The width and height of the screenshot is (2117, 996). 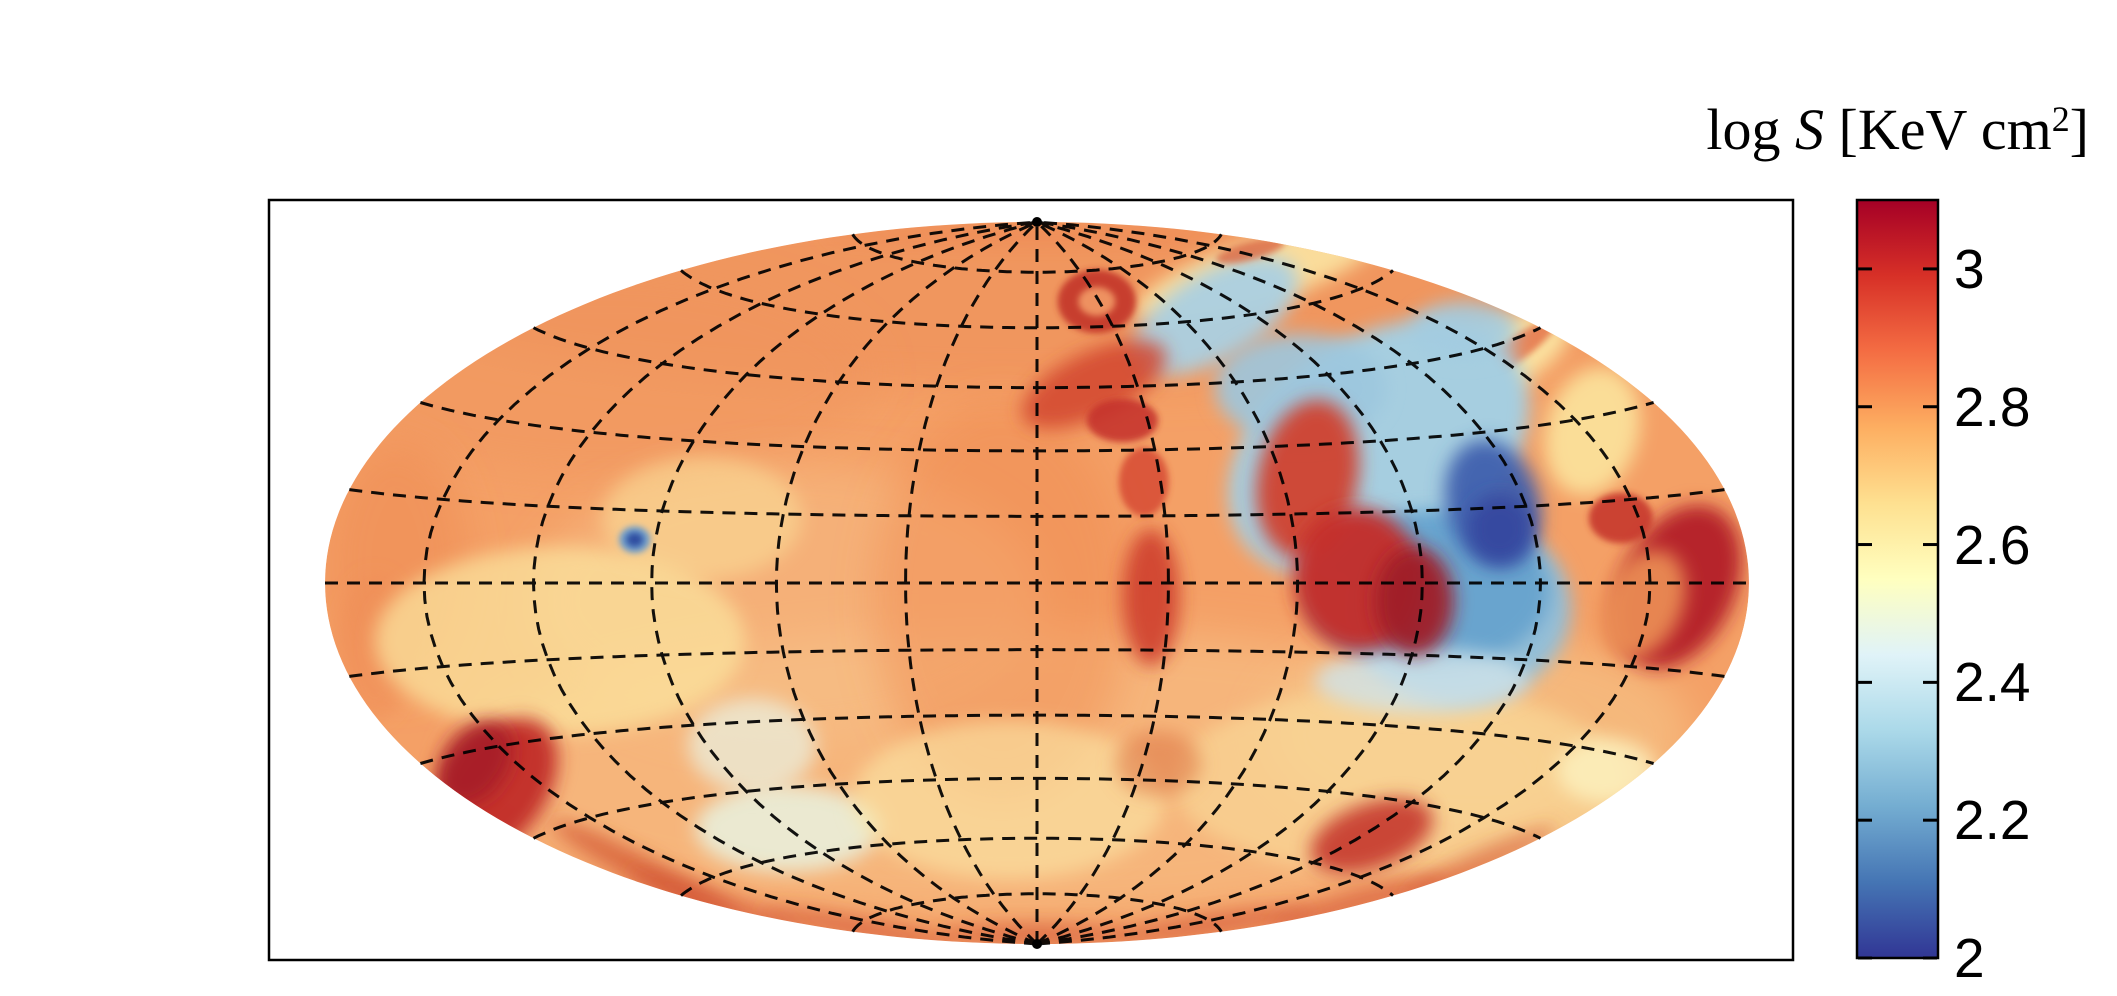 I want to click on map-feature-pale-south-center, so click(x=1008, y=800).